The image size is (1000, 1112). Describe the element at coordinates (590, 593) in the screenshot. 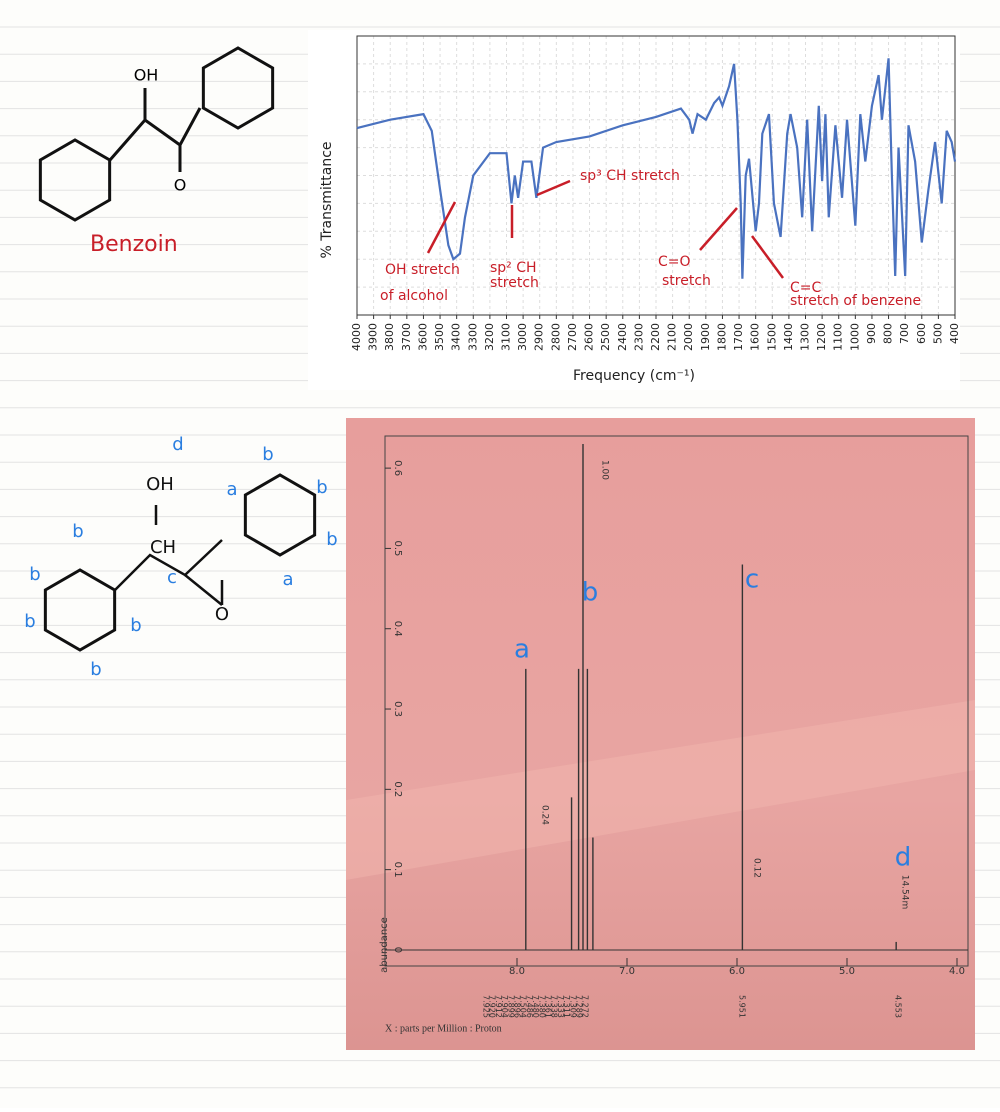

I see `annotation: b` at that location.